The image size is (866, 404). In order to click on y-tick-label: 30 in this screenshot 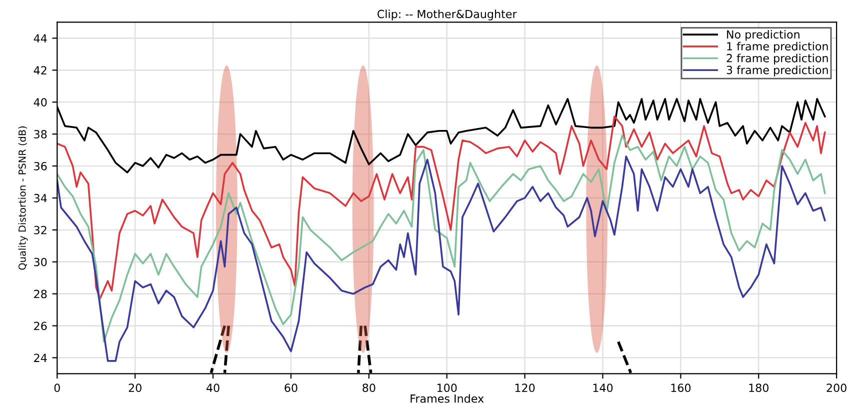, I will do `click(40, 262)`.